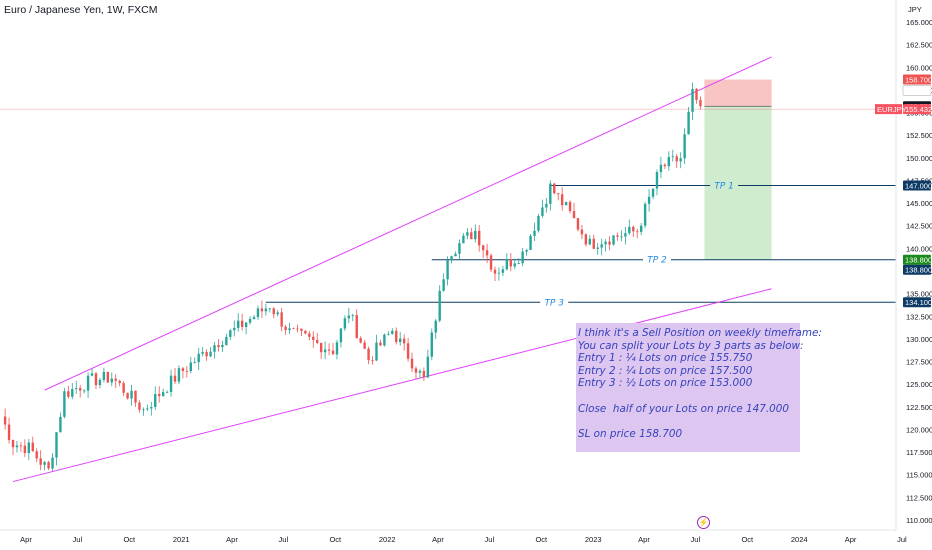  I want to click on price-tick-label: 135.000, so click(919, 294).